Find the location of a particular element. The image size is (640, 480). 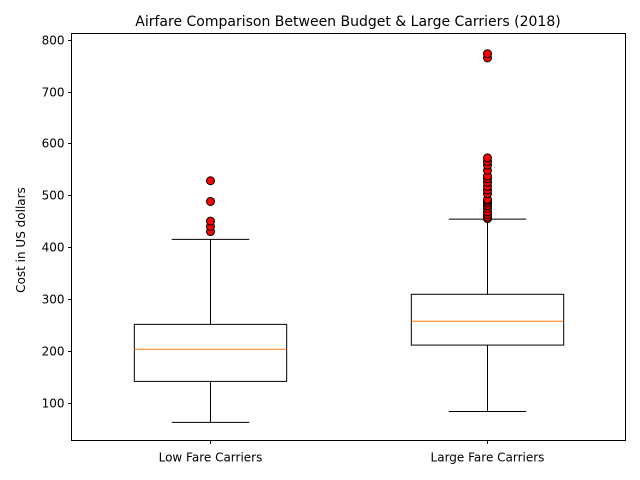

y-axis: 100 200 300 400 500 600 700 800 is located at coordinates (57, 222).